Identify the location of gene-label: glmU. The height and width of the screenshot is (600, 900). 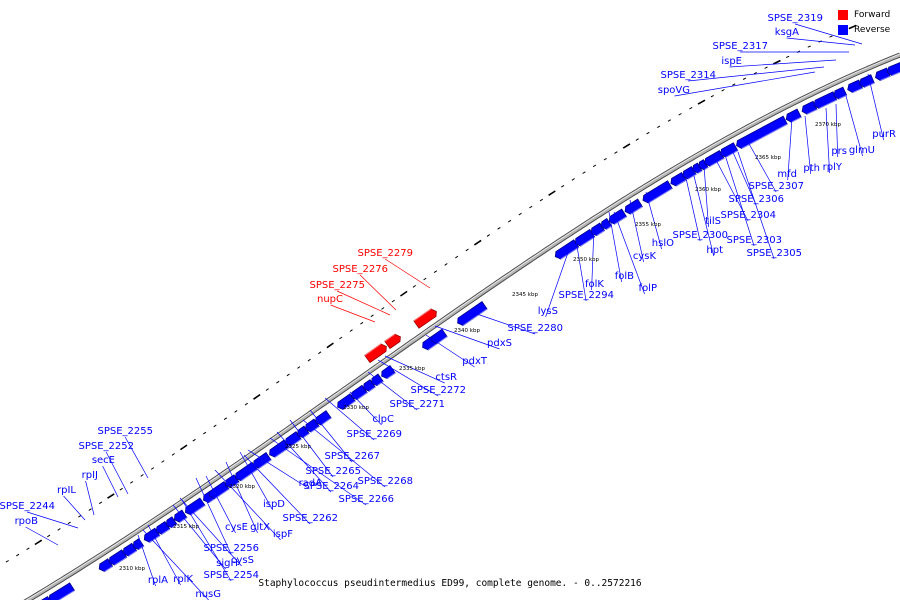
(862, 150).